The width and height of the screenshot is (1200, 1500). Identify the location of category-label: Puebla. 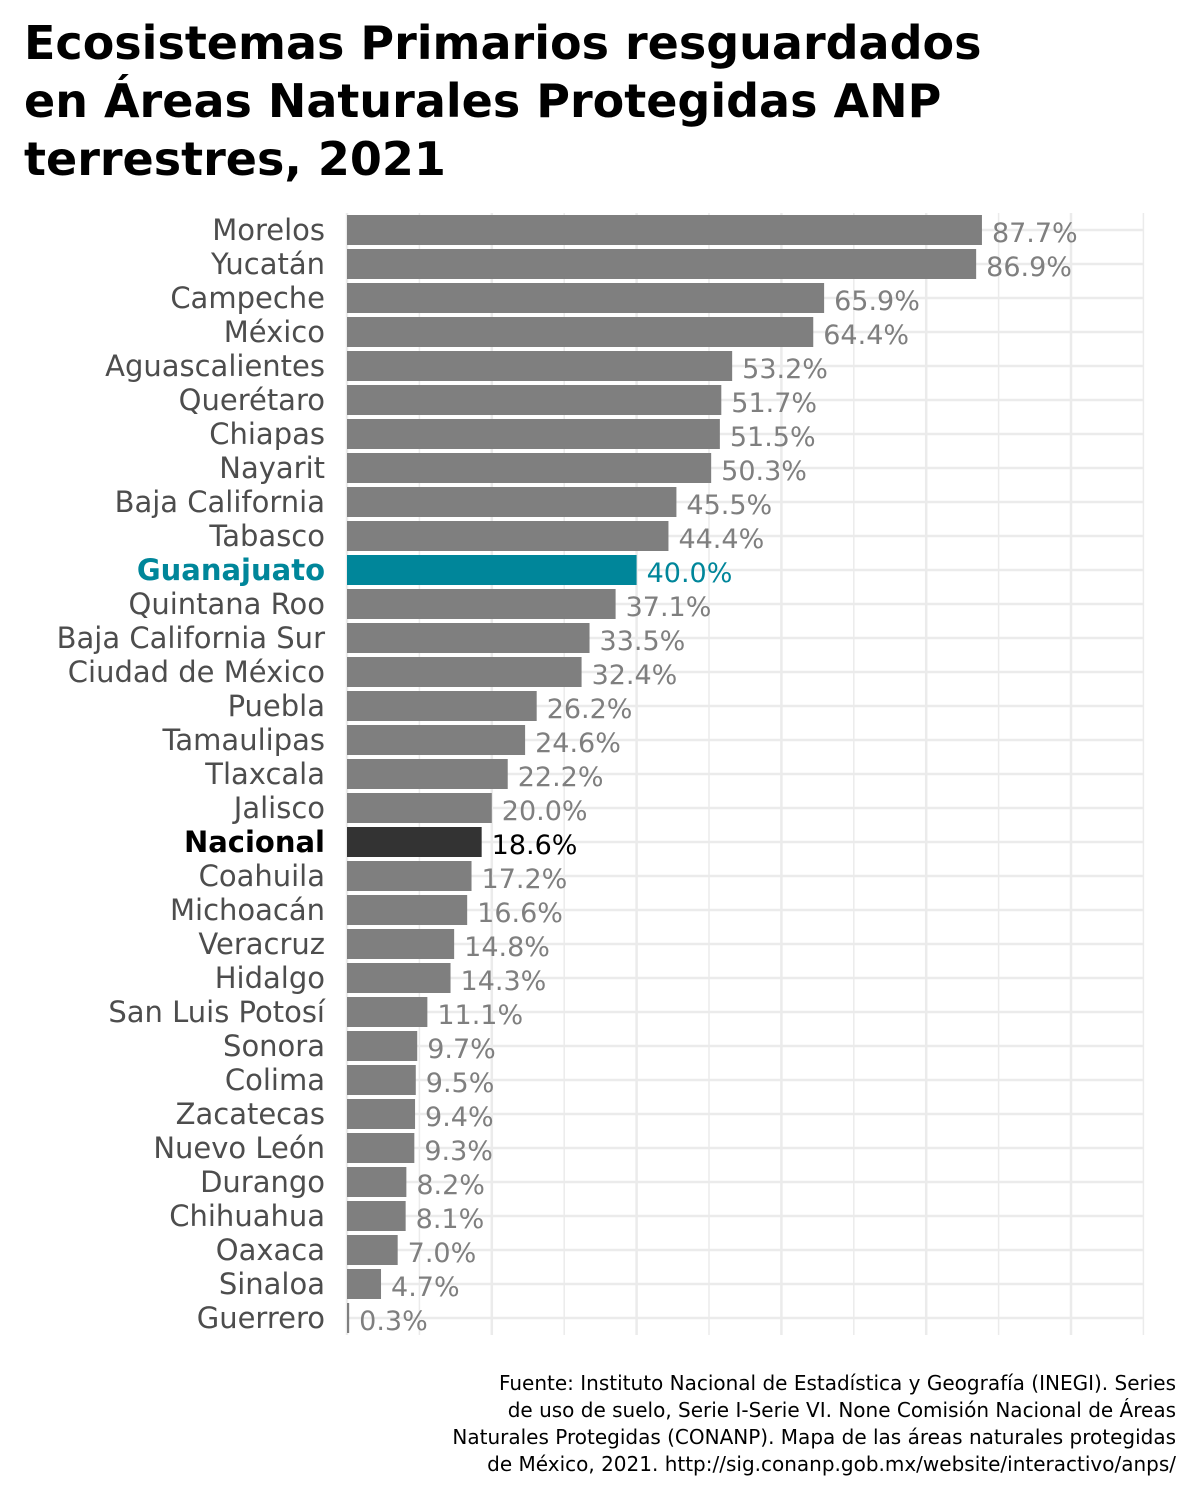
(276, 706).